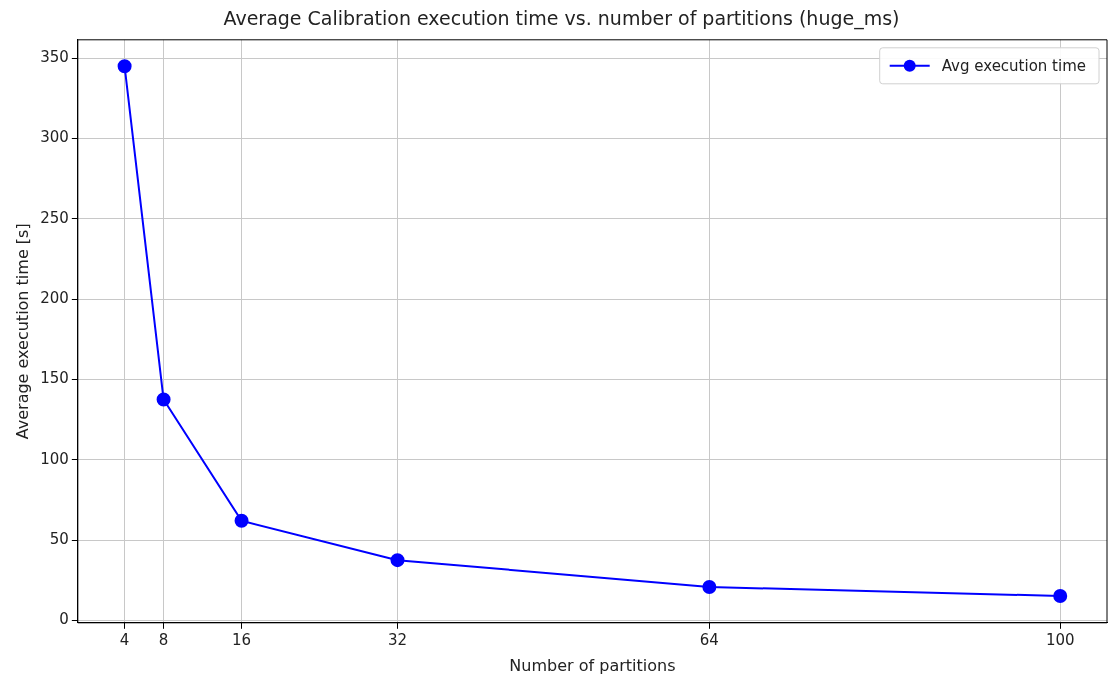 The height and width of the screenshot is (685, 1115). I want to click on y-tick-label: 350, so click(54, 57).